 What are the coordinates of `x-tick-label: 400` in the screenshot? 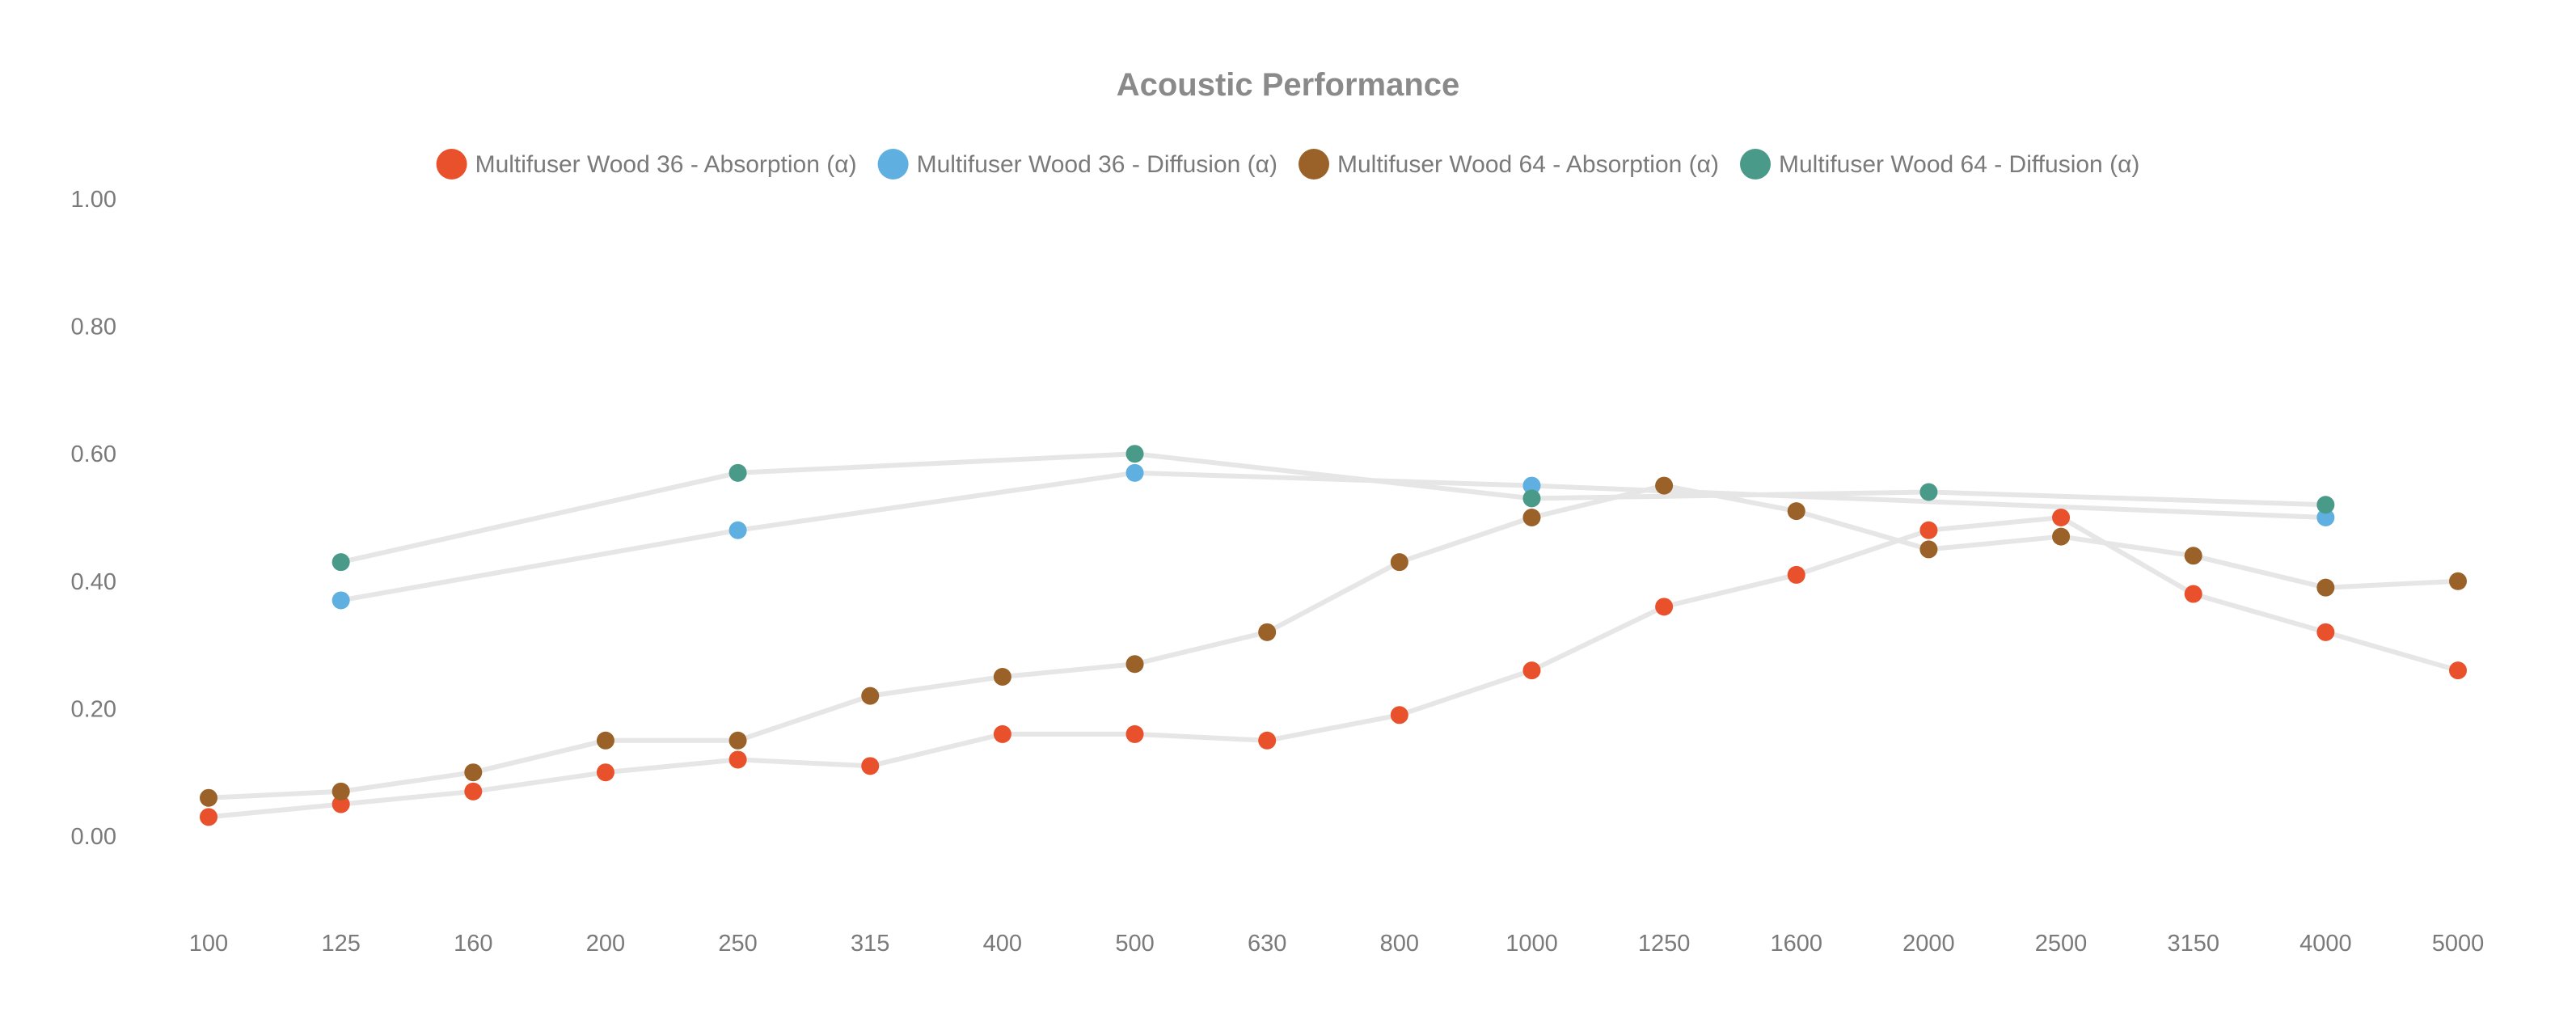 It's located at (1002, 944).